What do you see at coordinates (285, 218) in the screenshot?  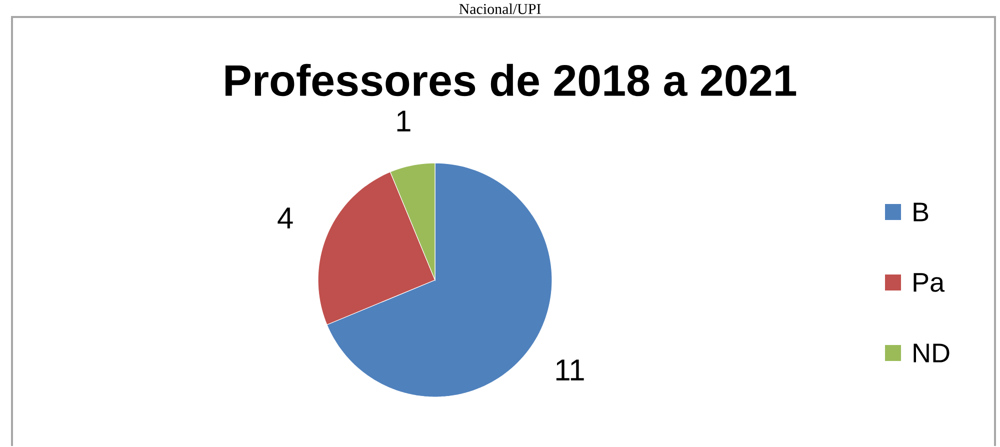 I see `data-label: 4` at bounding box center [285, 218].